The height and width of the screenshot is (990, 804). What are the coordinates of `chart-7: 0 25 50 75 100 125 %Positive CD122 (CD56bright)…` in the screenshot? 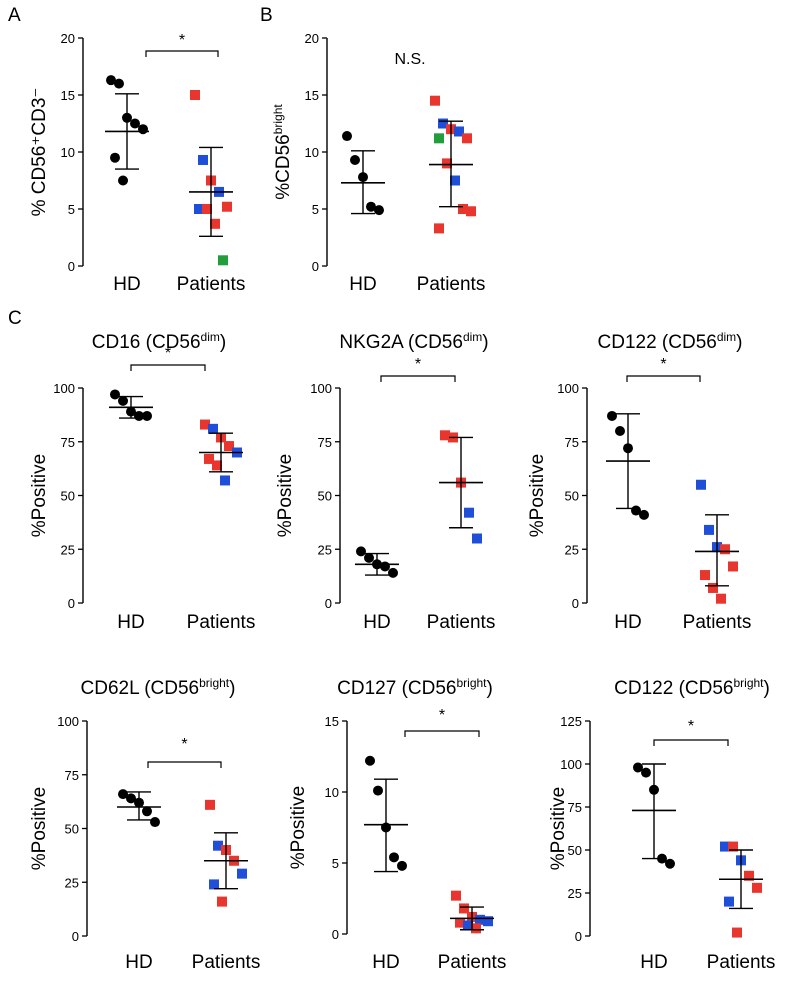 It's located at (661, 824).